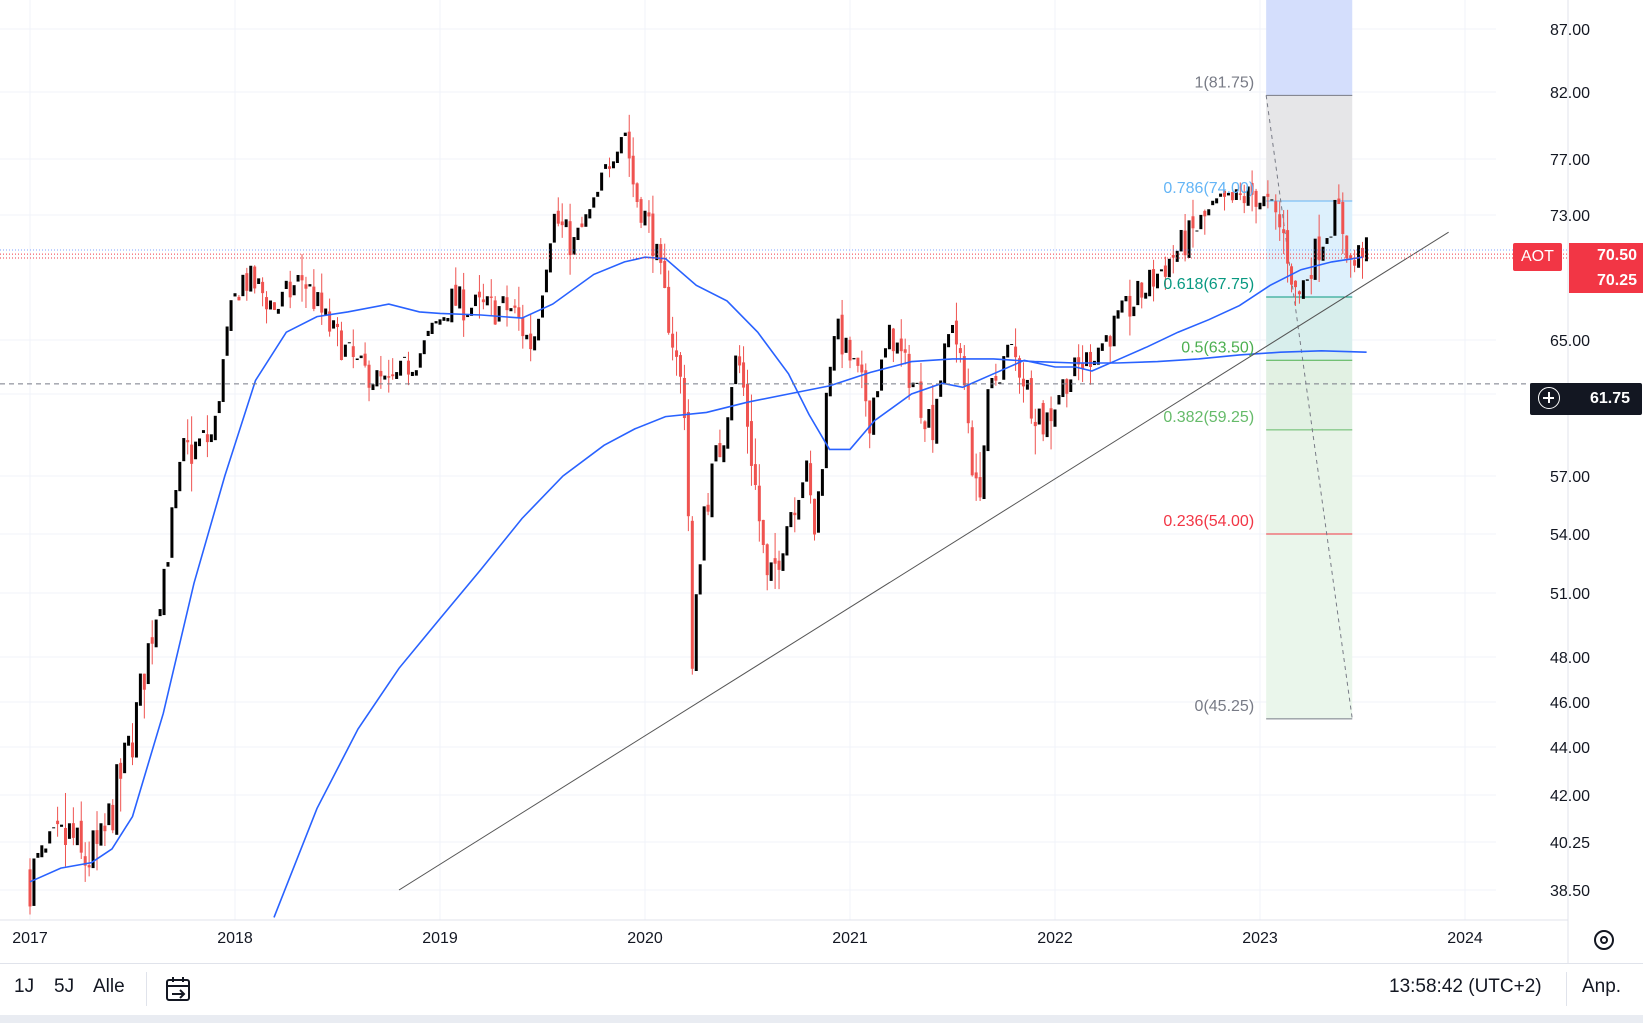 The width and height of the screenshot is (1643, 1023). I want to click on x-tick-label: 2017, so click(30, 938).